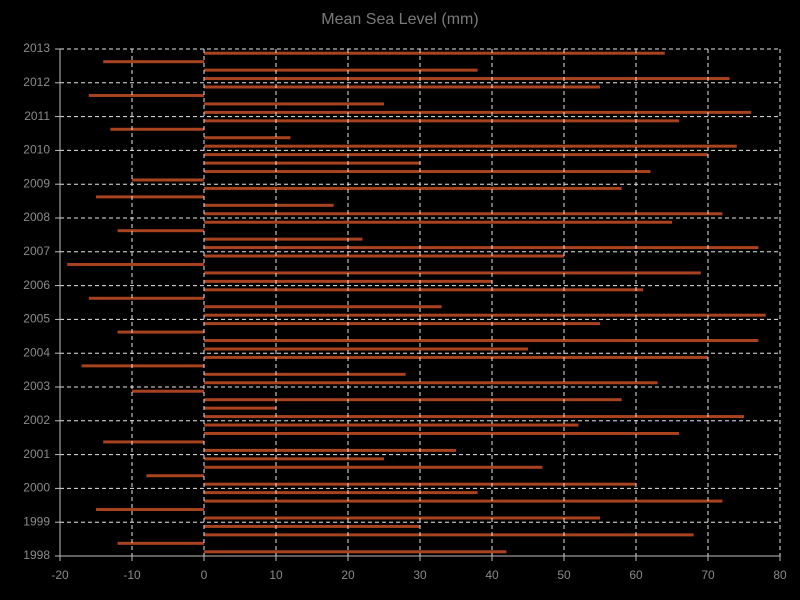  What do you see at coordinates (636, 575) in the screenshot?
I see `x-tick-label: 60` at bounding box center [636, 575].